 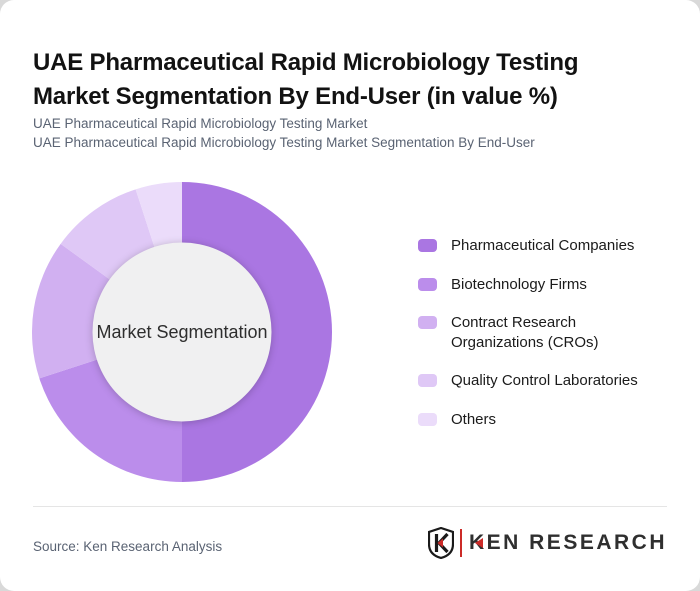 I want to click on legend-item: Biotechnology Firms, so click(x=530, y=285).